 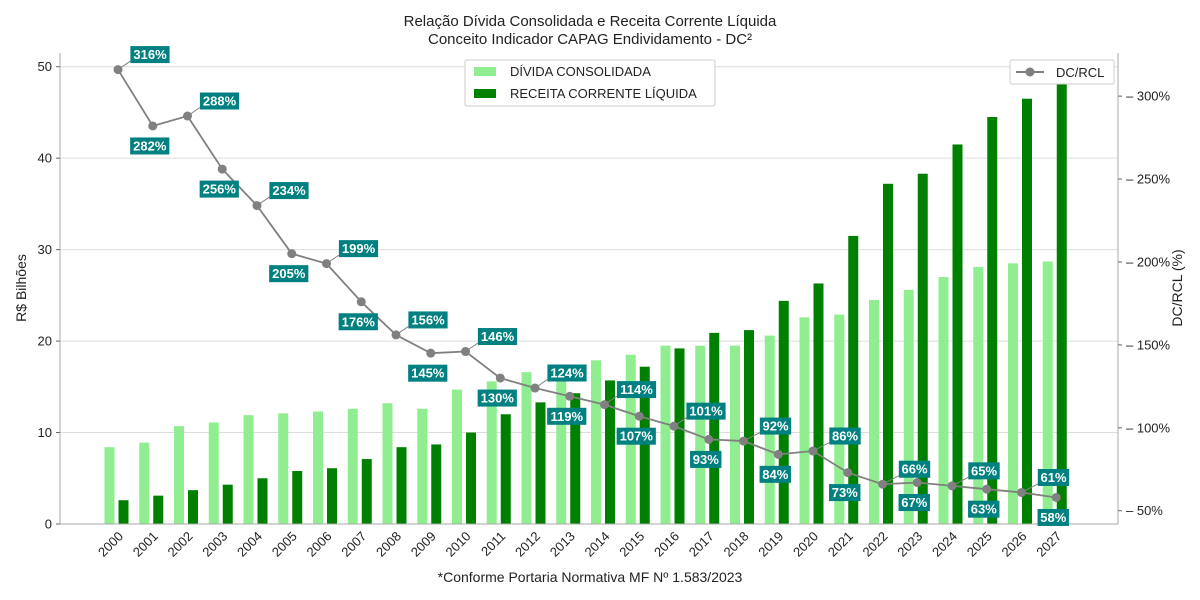 What do you see at coordinates (485, 71) in the screenshot?
I see `legend-swatch-divida` at bounding box center [485, 71].